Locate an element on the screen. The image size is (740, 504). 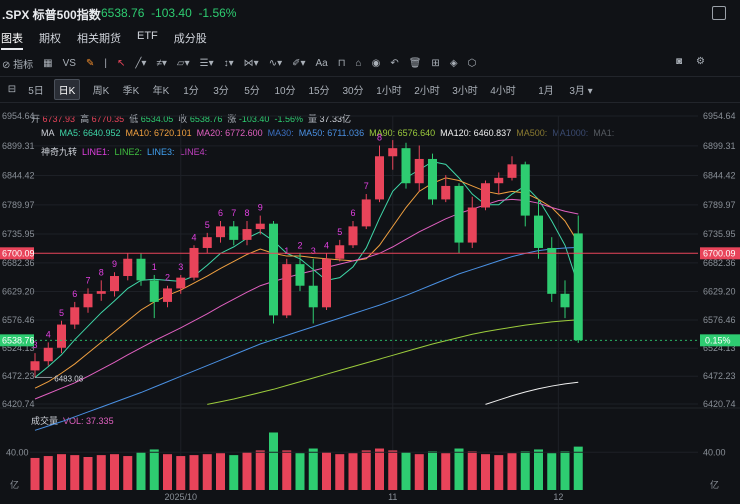
eye-icon: ◉ is located at coordinates (376, 63).